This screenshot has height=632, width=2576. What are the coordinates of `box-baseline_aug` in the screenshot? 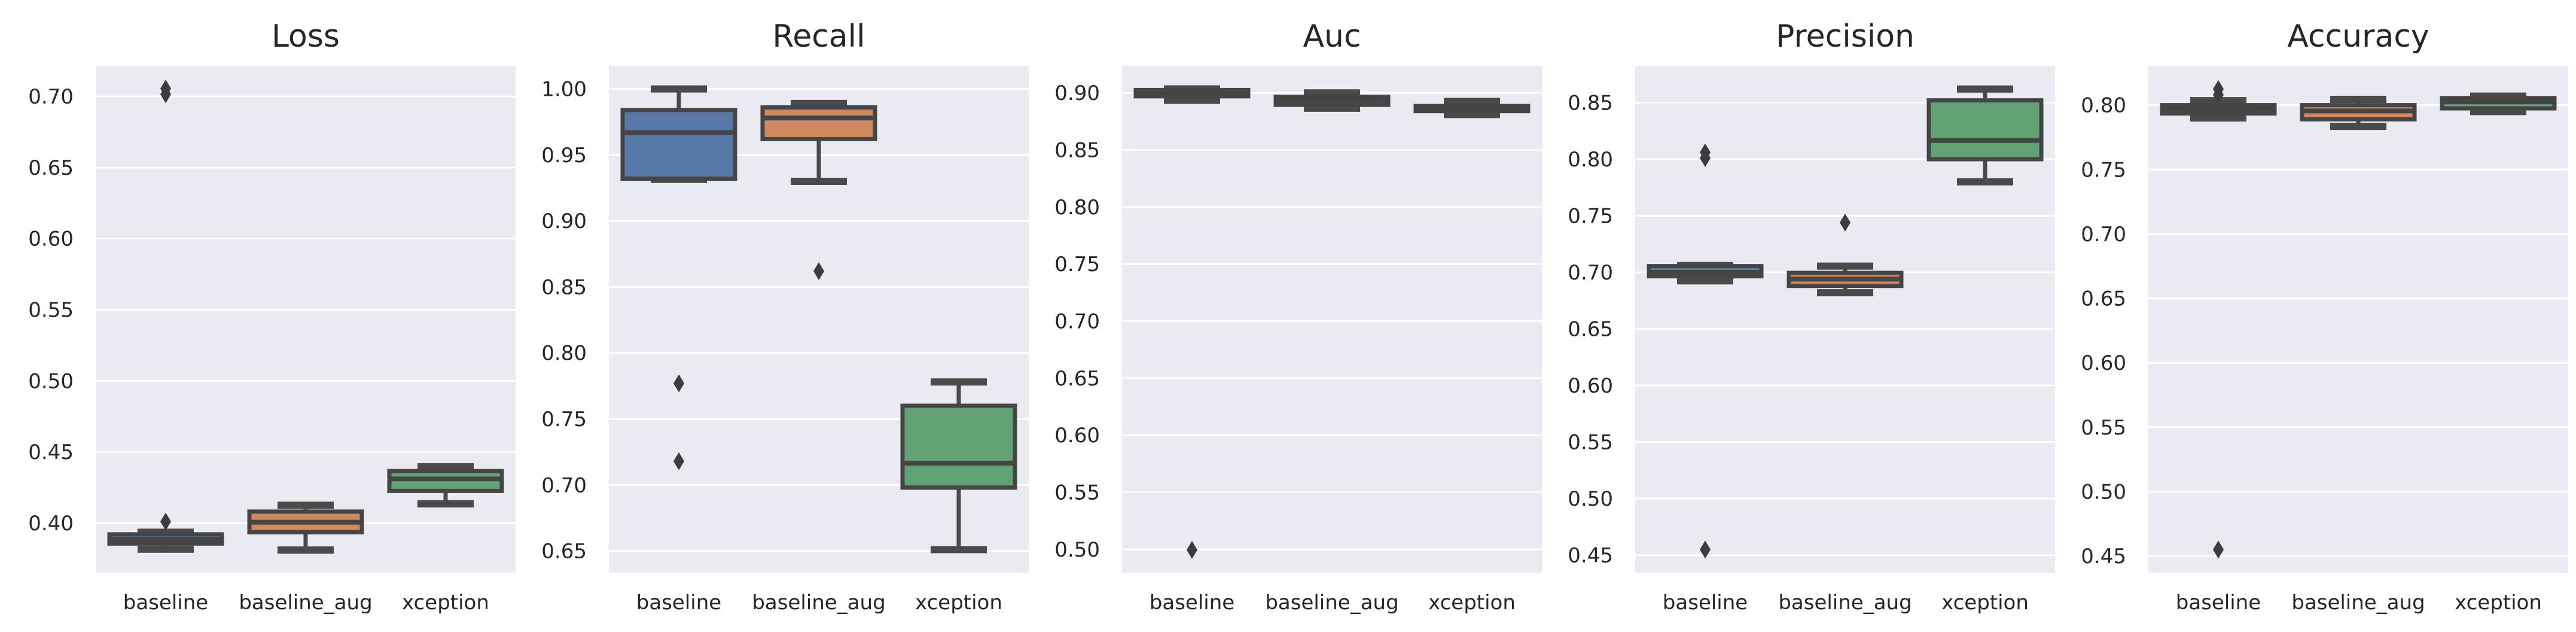 It's located at (819, 123).